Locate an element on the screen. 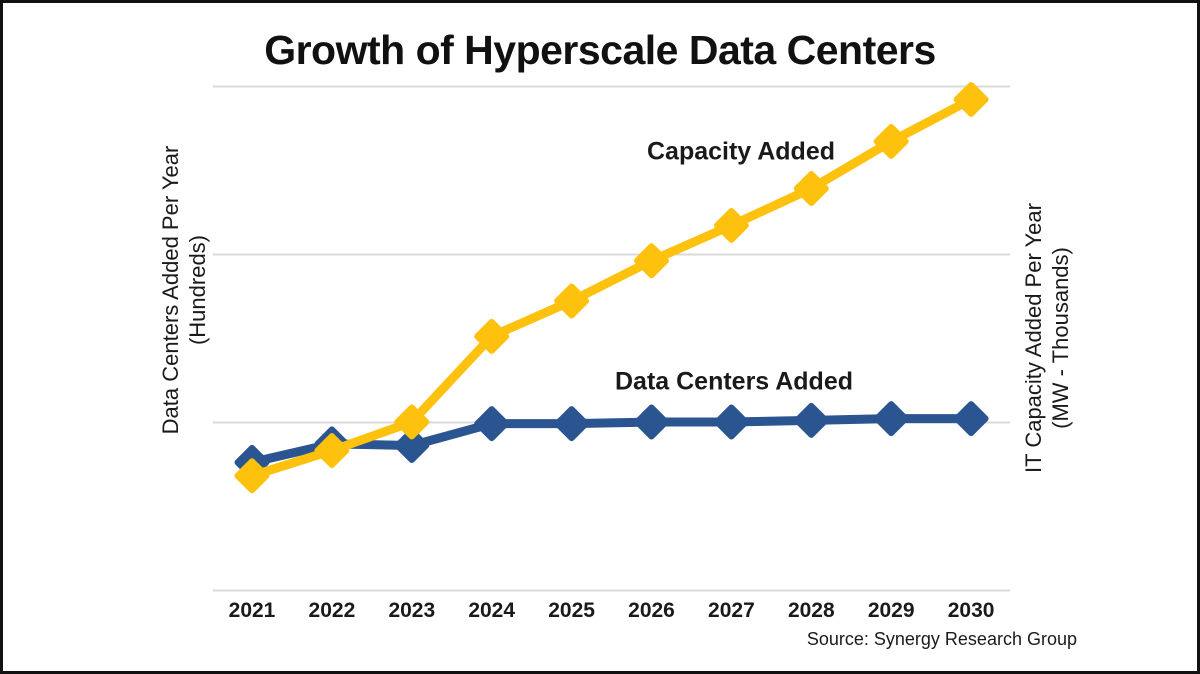 The image size is (1200, 674). series-data-centers-added is located at coordinates (611, 440).